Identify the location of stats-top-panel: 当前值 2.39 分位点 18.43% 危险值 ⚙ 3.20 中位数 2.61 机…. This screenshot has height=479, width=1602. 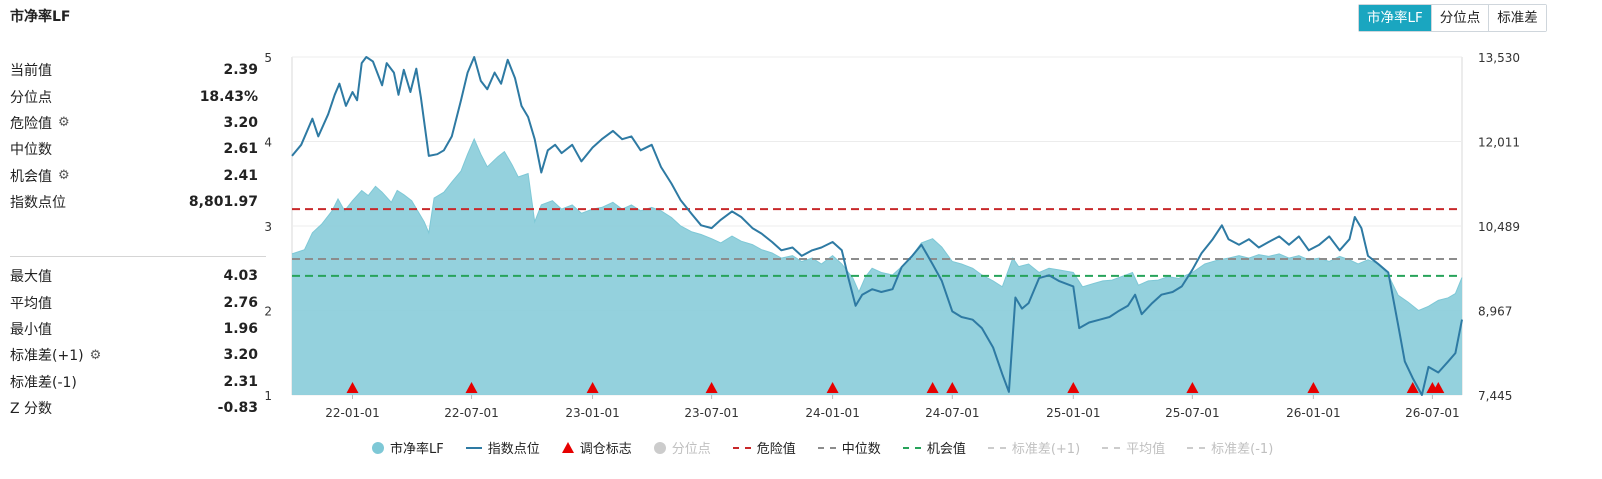
(134, 136).